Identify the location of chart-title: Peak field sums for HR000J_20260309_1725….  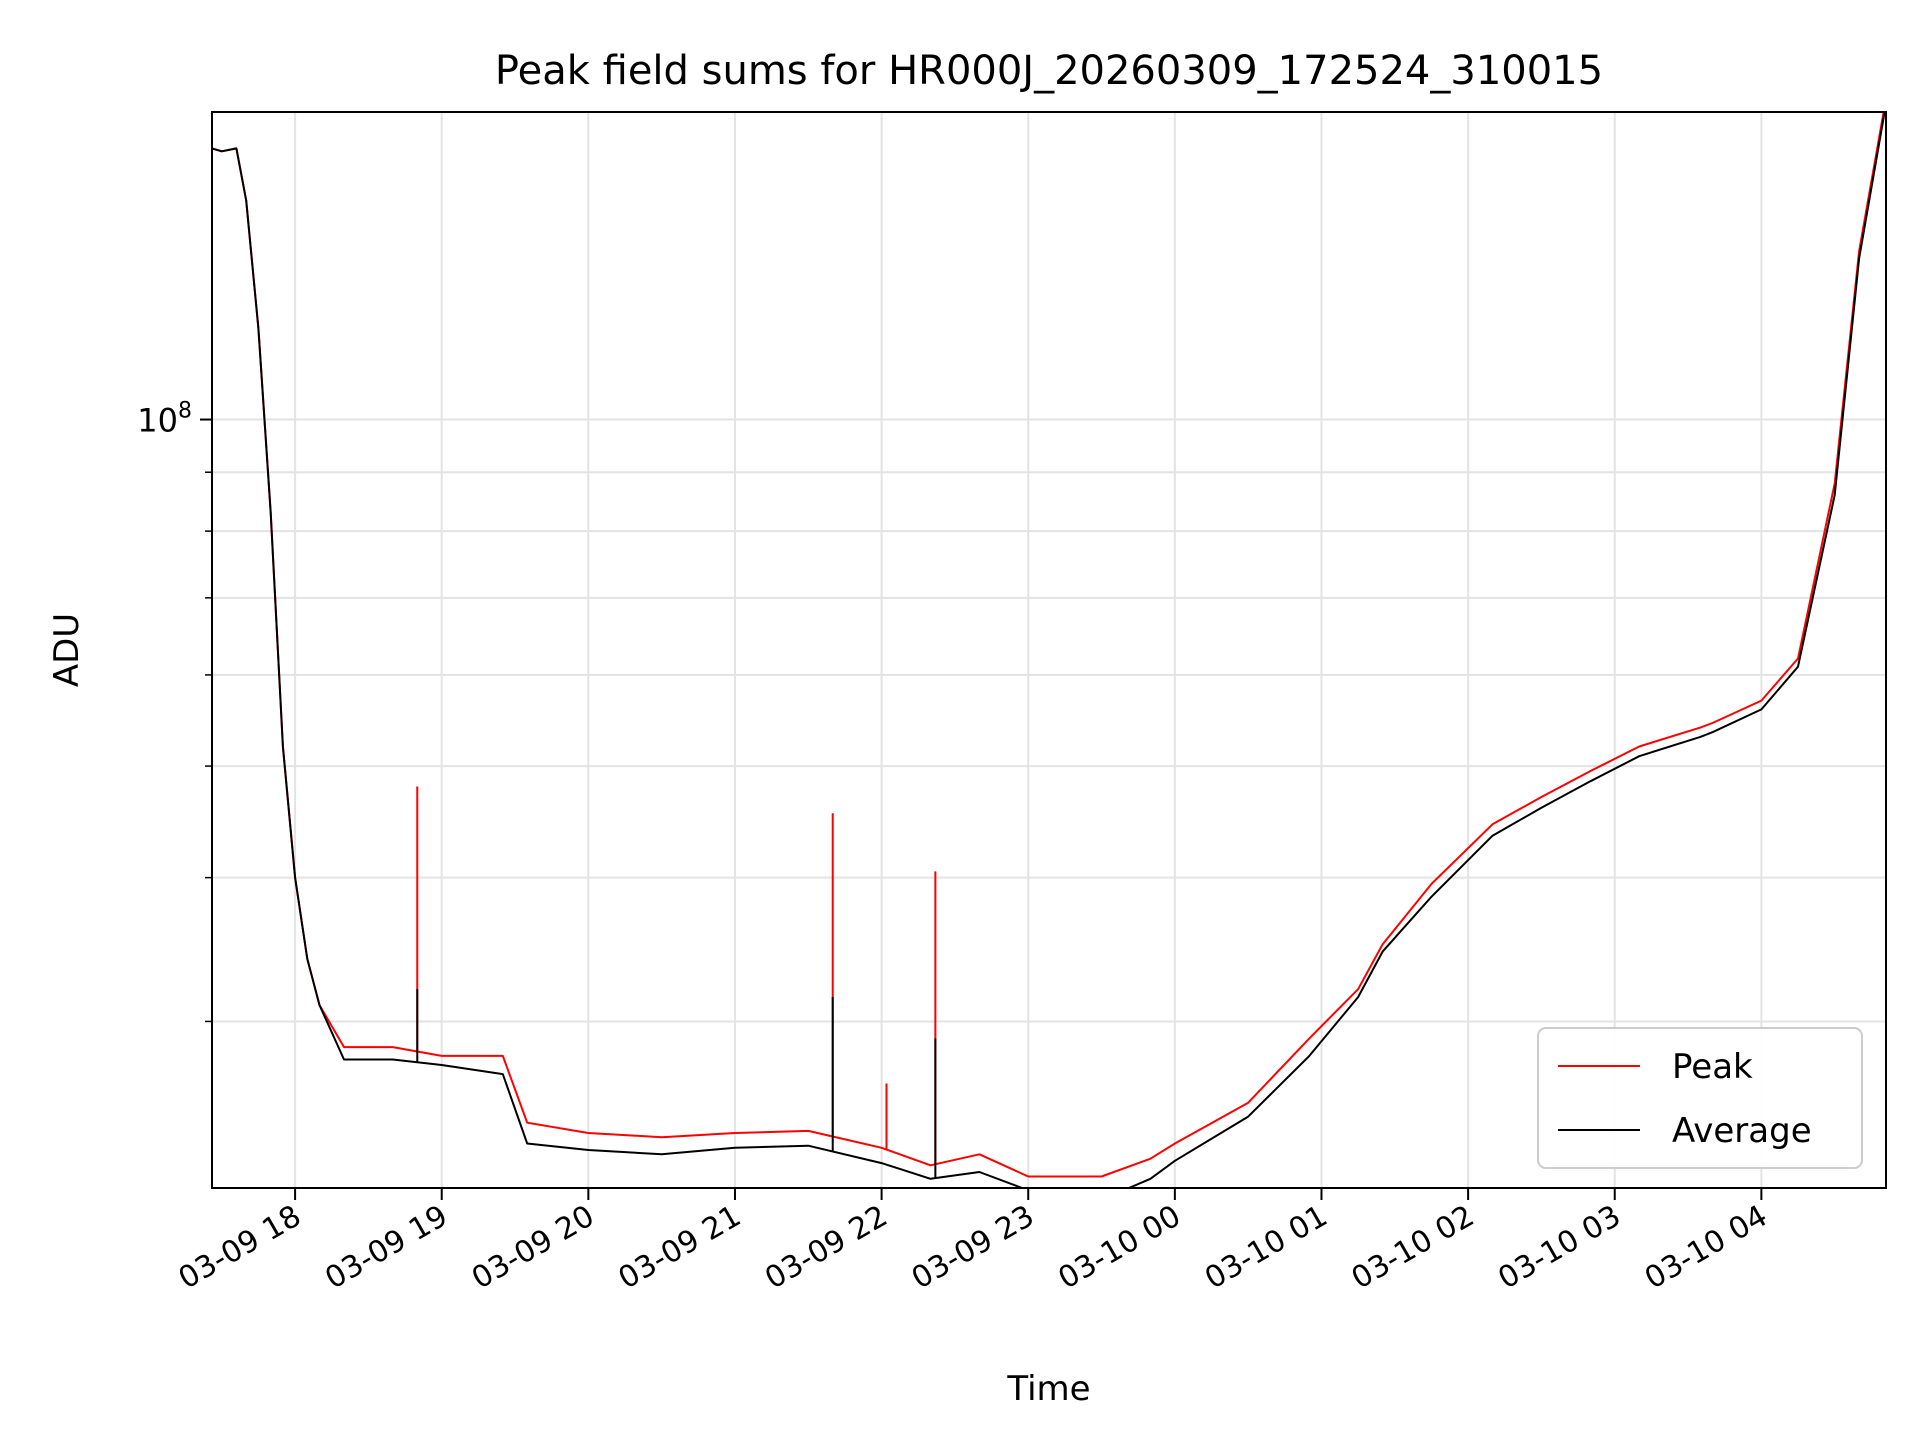
(1049, 71).